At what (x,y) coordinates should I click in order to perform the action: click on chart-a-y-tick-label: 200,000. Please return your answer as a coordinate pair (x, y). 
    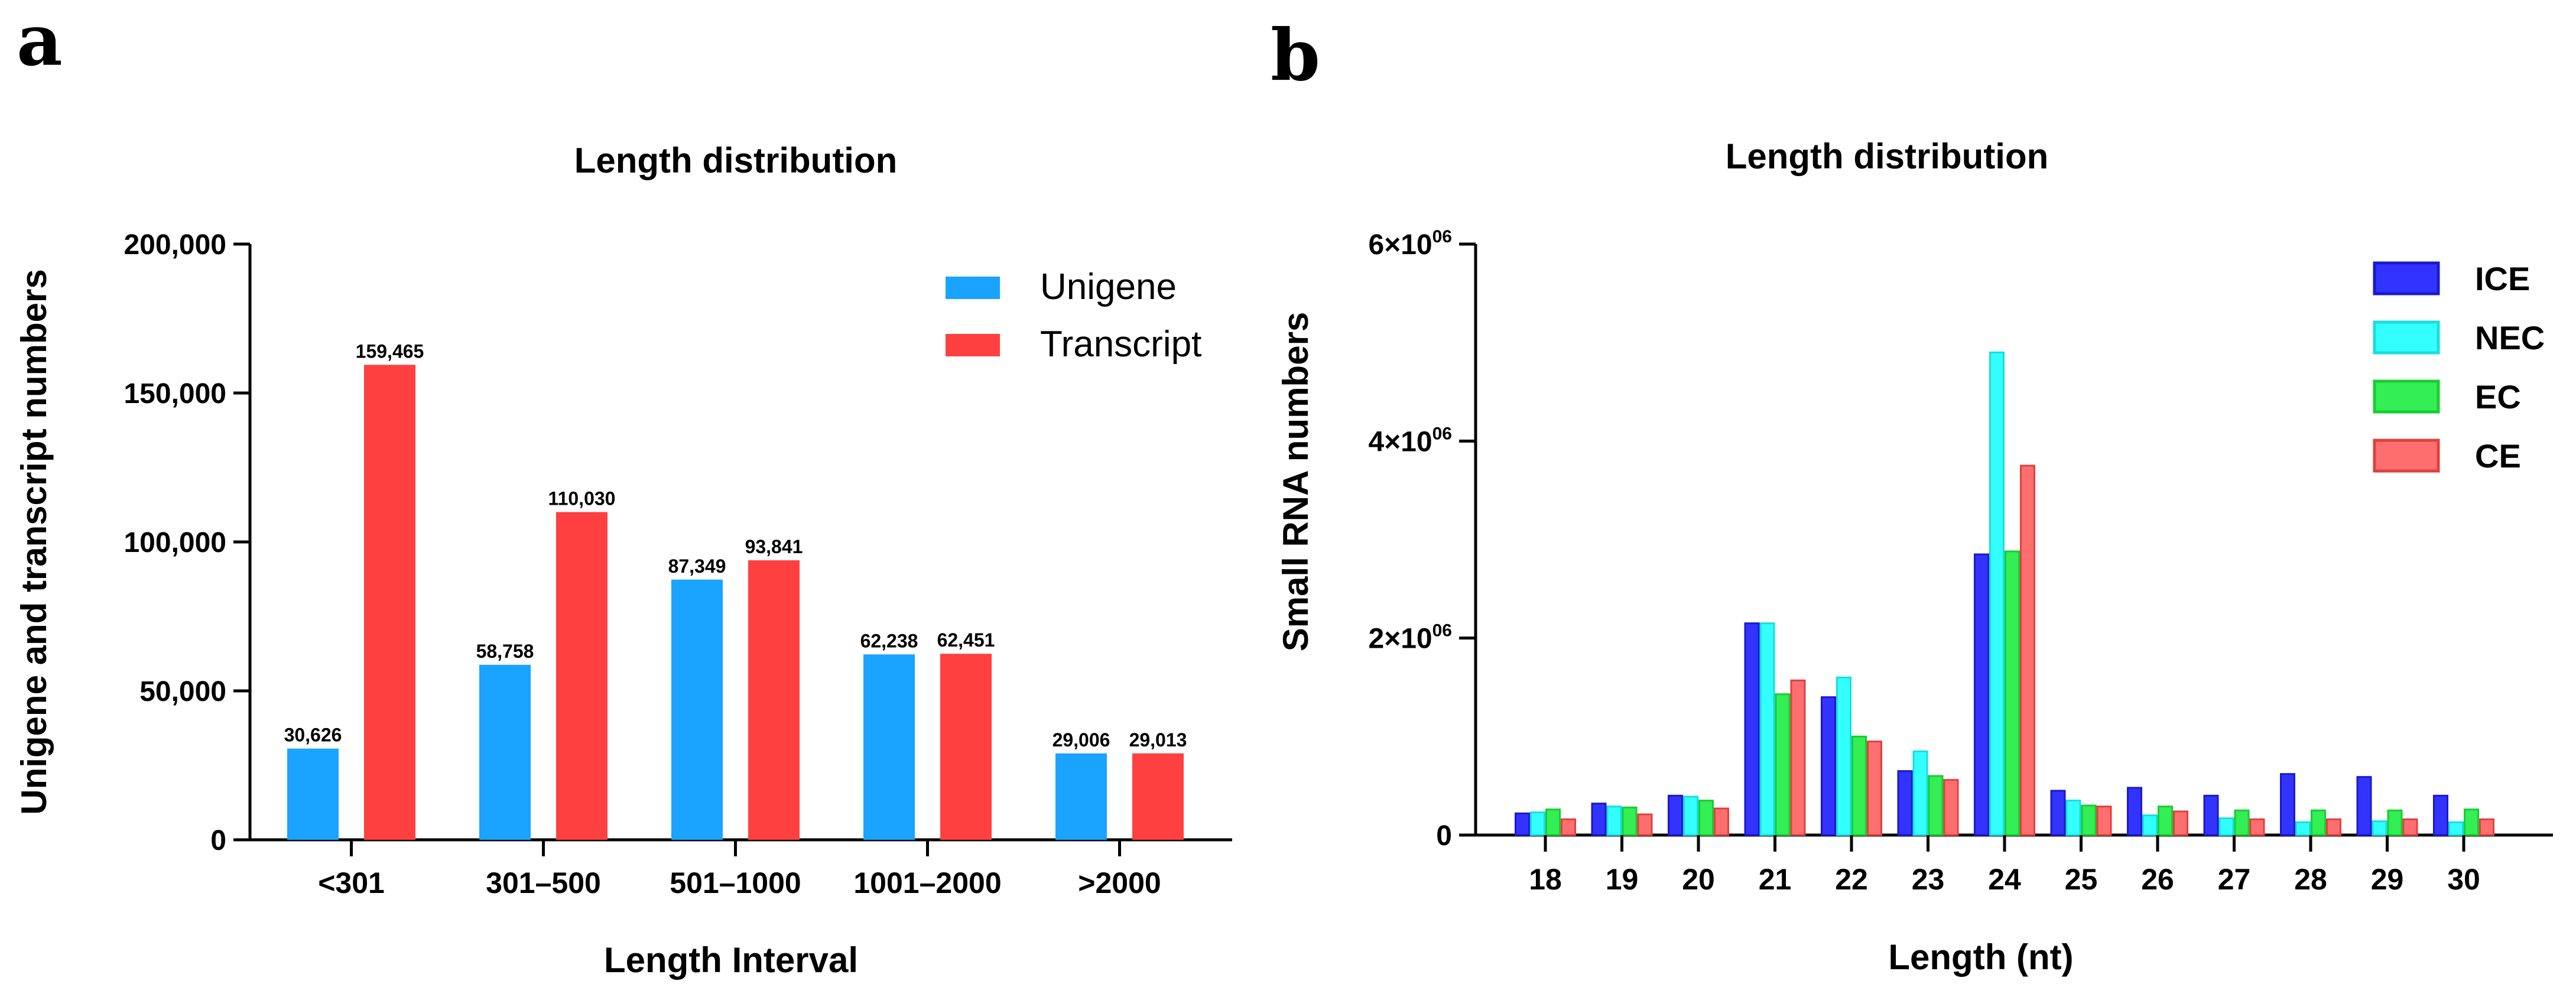
    Looking at the image, I should click on (175, 245).